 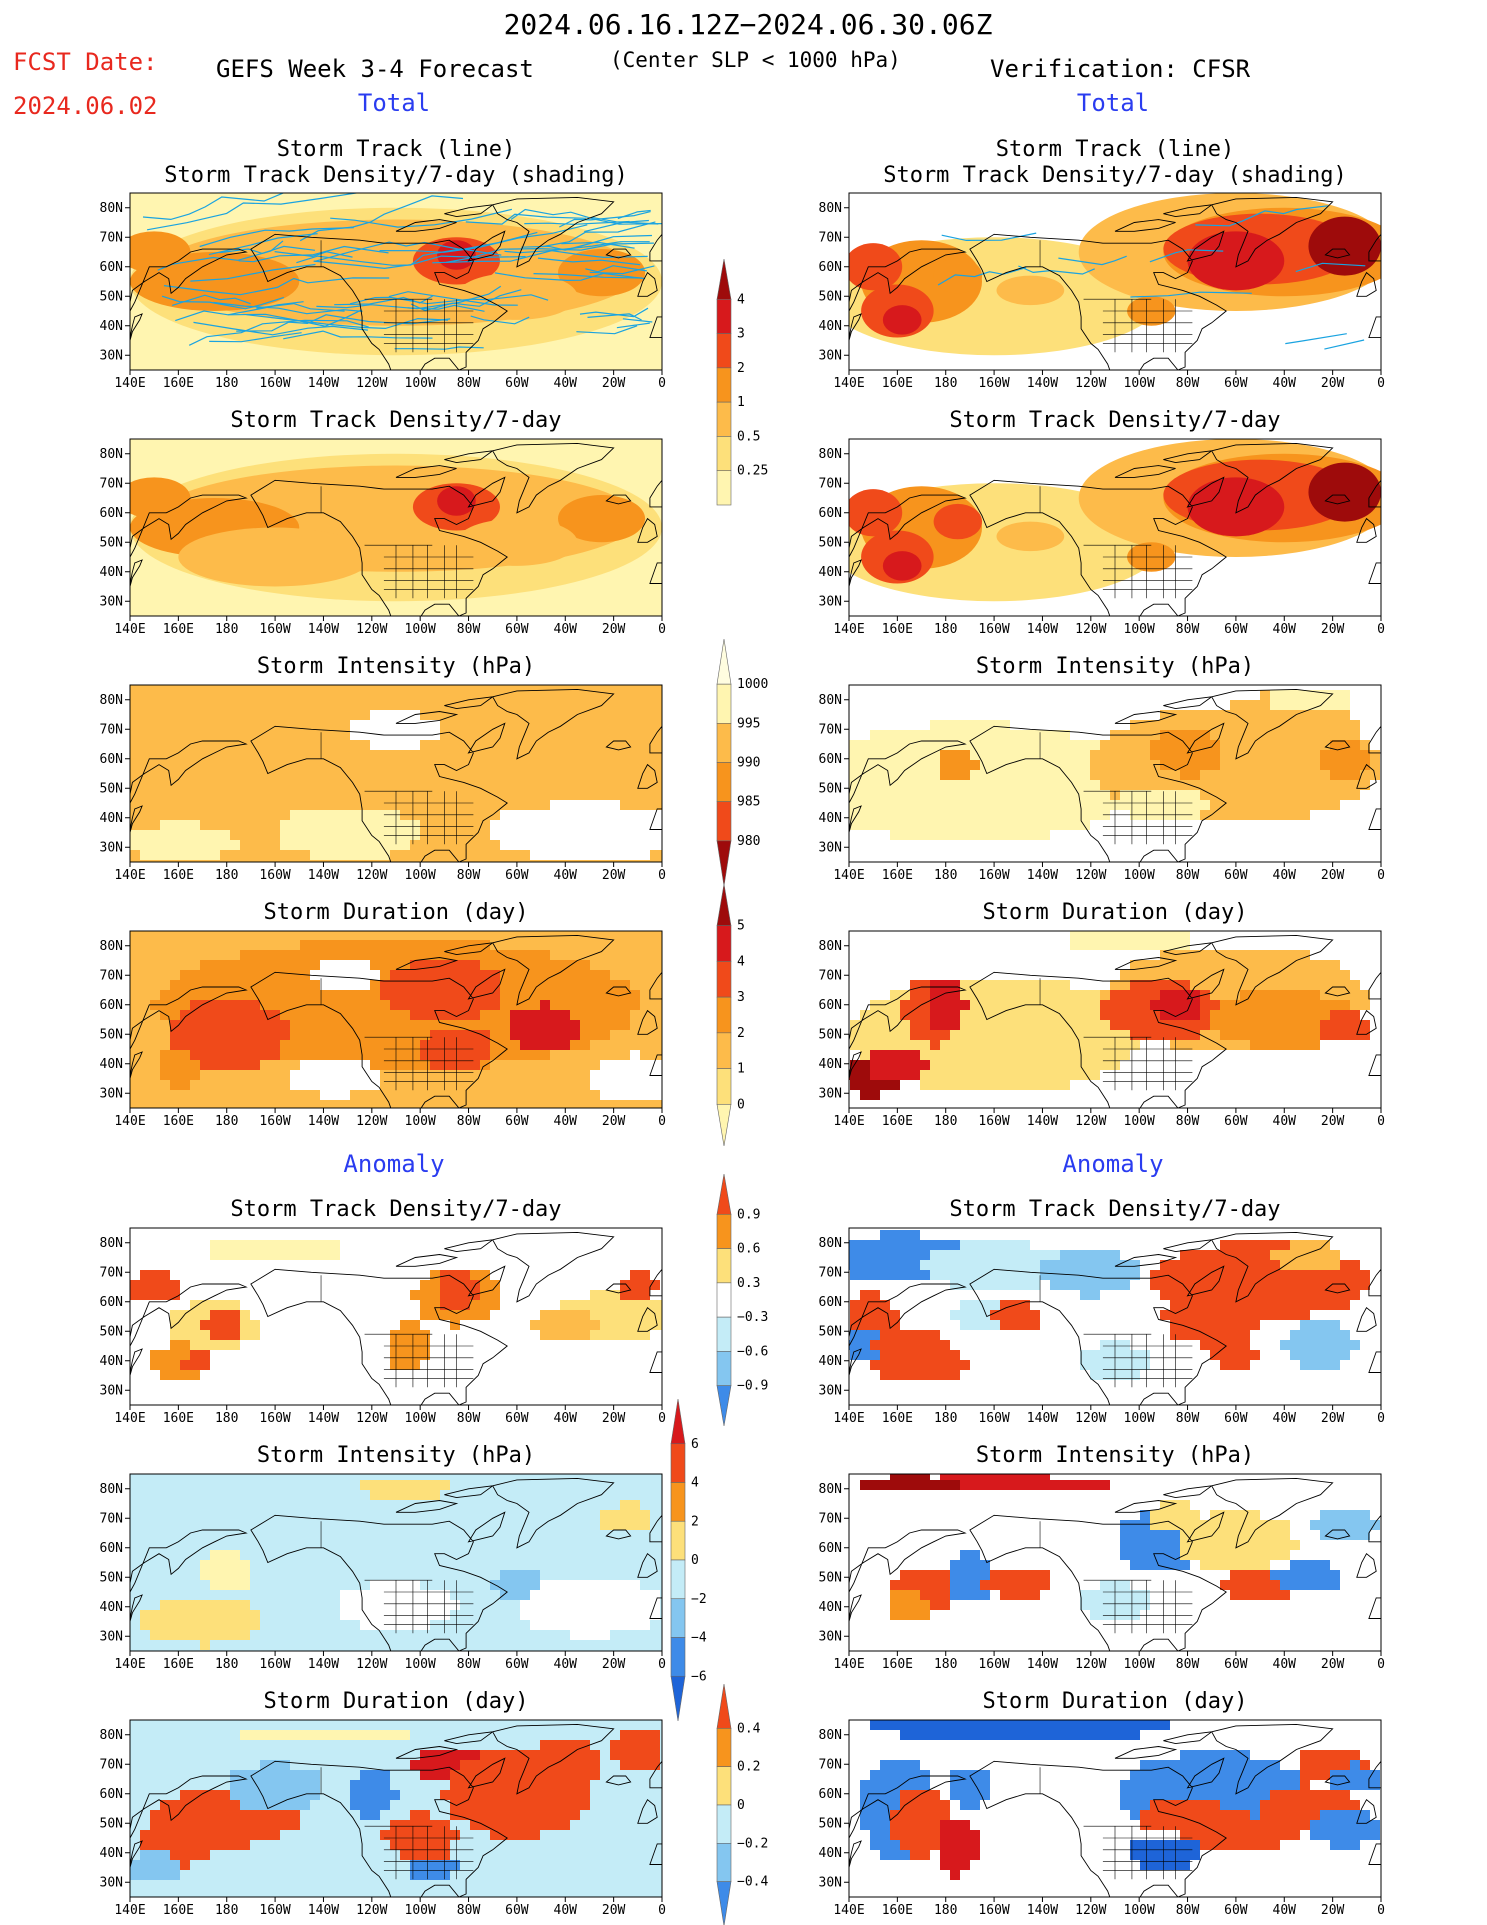 What do you see at coordinates (741, 926) in the screenshot?
I see `colorbar-label: 5` at bounding box center [741, 926].